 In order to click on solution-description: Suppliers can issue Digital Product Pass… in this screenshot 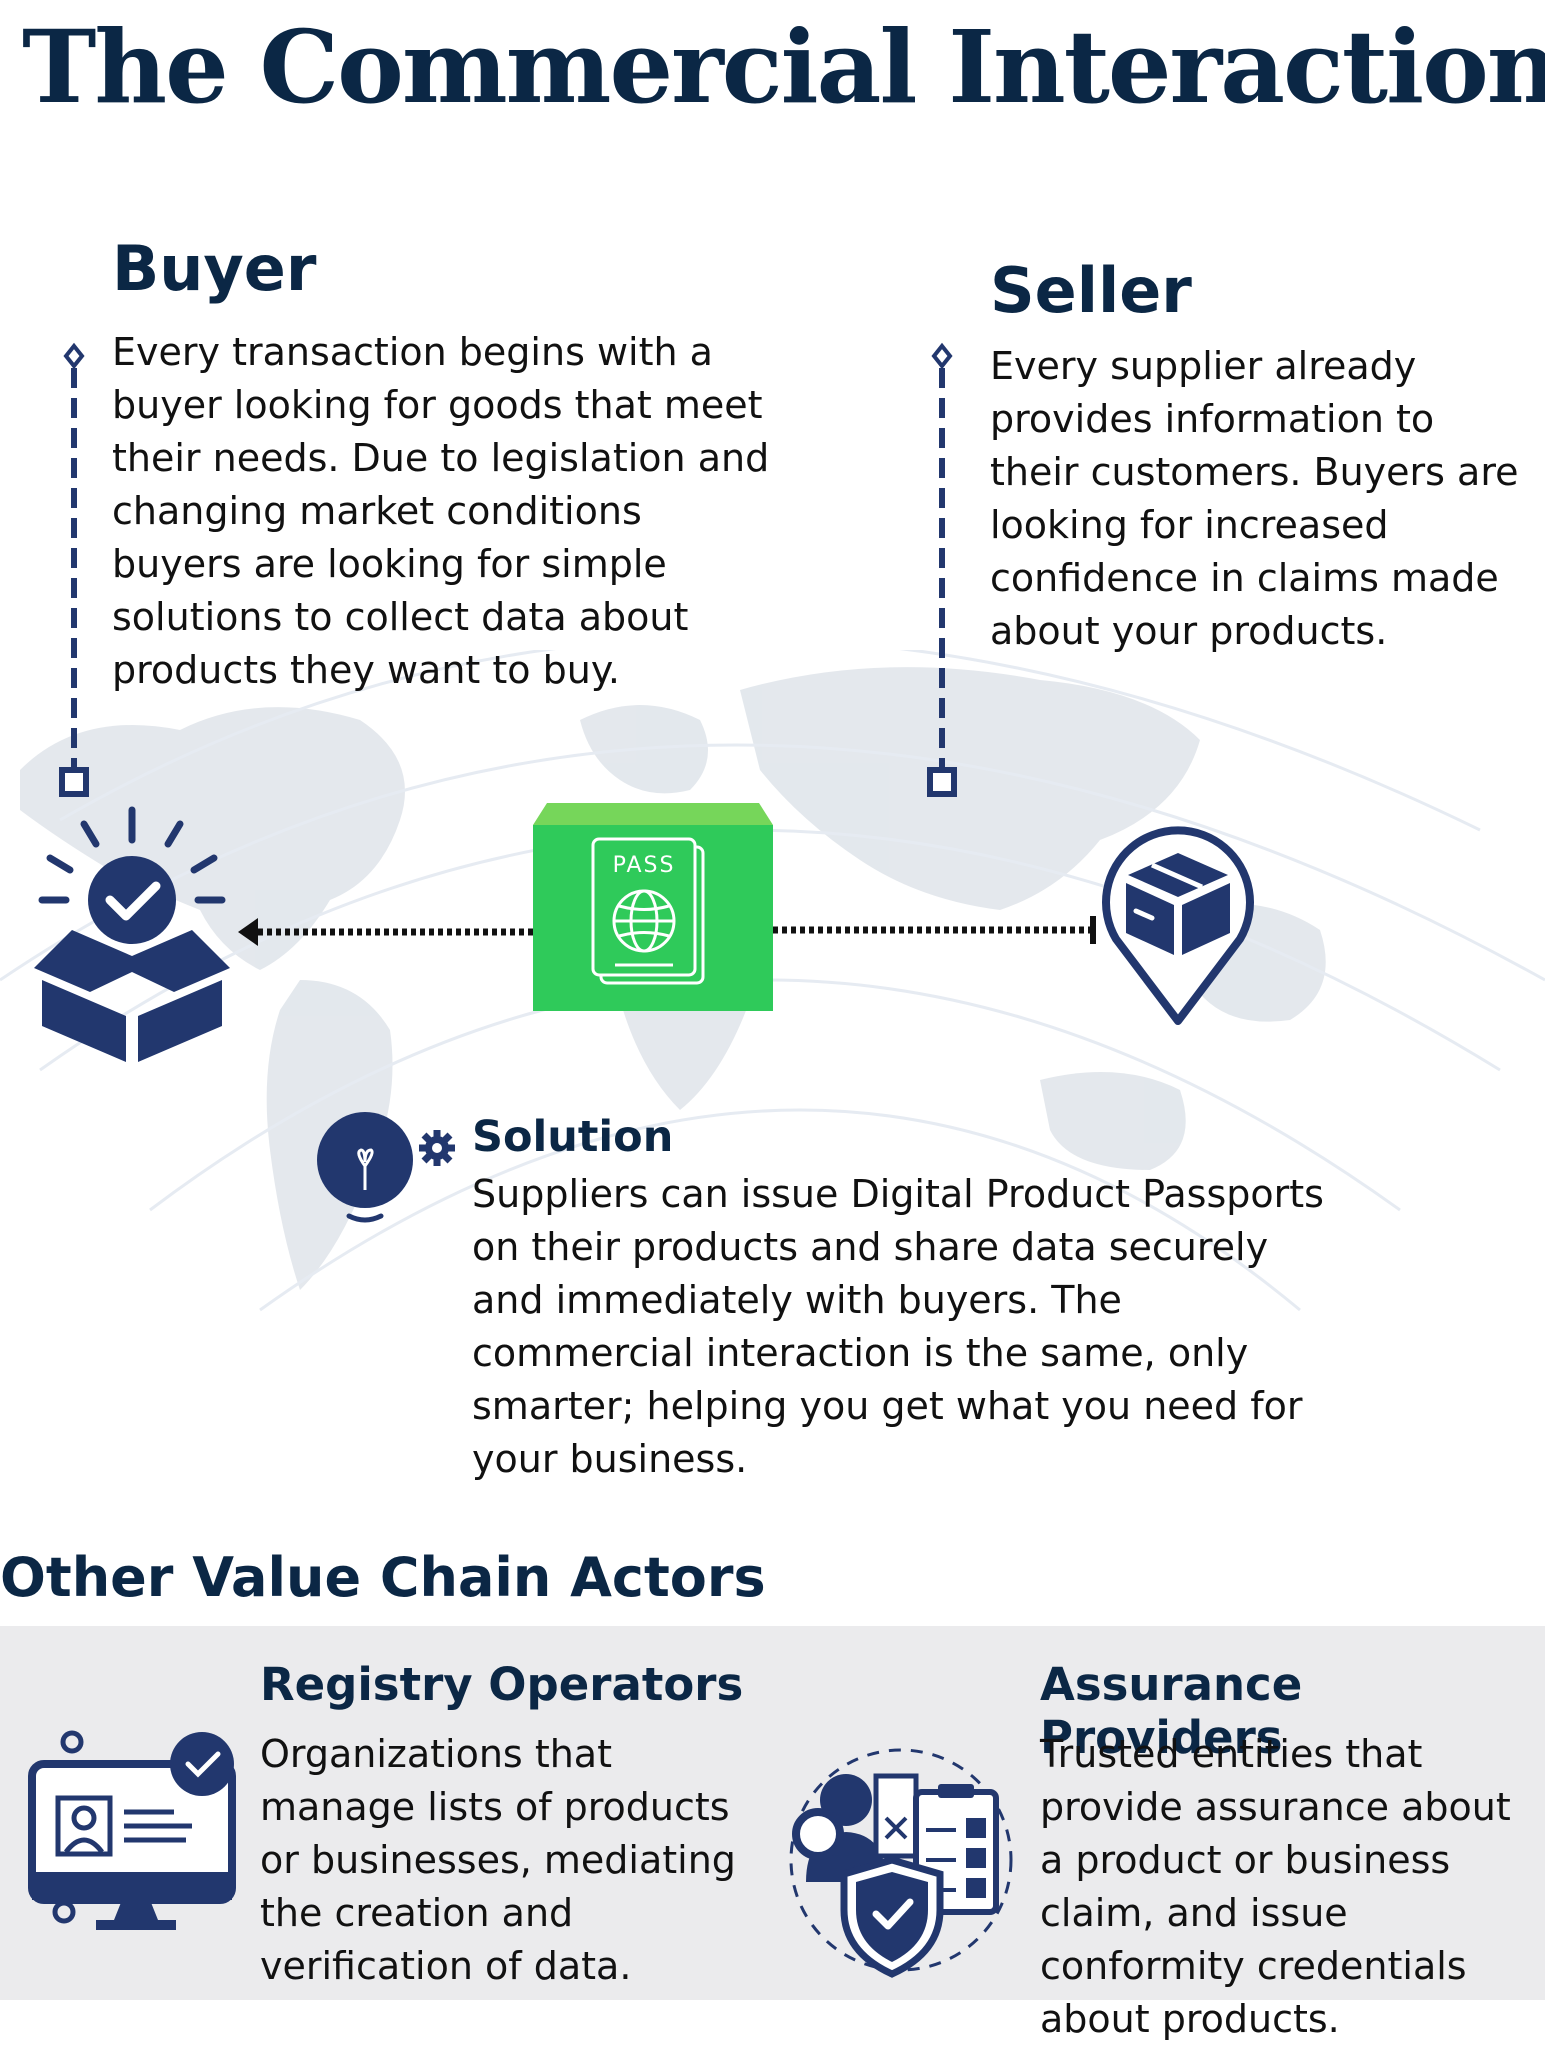, I will do `click(898, 1326)`.